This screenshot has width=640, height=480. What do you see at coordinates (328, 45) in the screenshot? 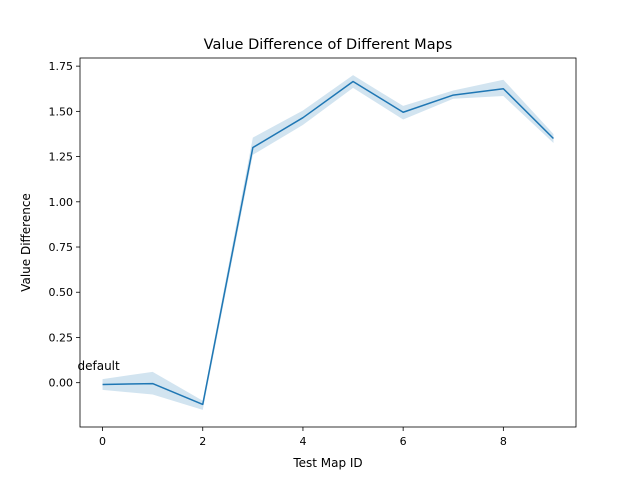
I see `chart-title: Value Difference of Different Maps` at bounding box center [328, 45].